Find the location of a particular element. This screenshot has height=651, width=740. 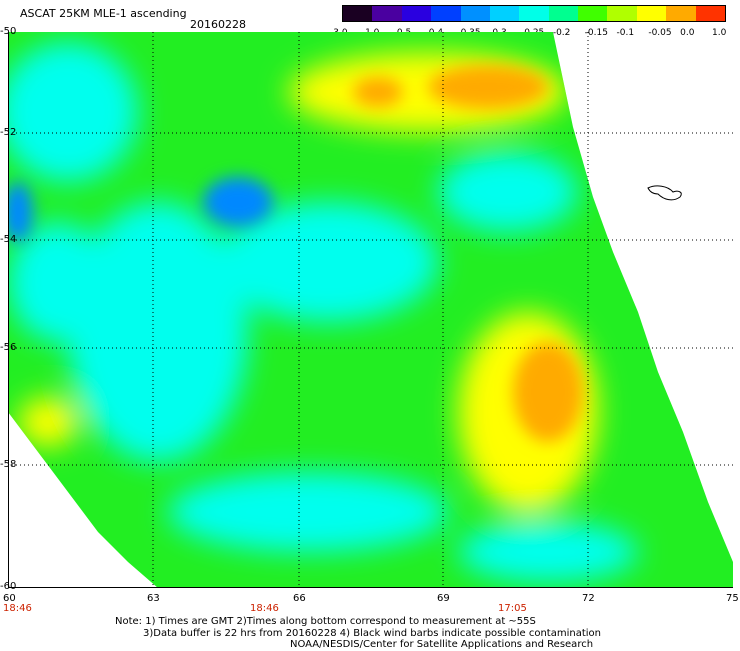

lat-label: -54 is located at coordinates (8, 239).